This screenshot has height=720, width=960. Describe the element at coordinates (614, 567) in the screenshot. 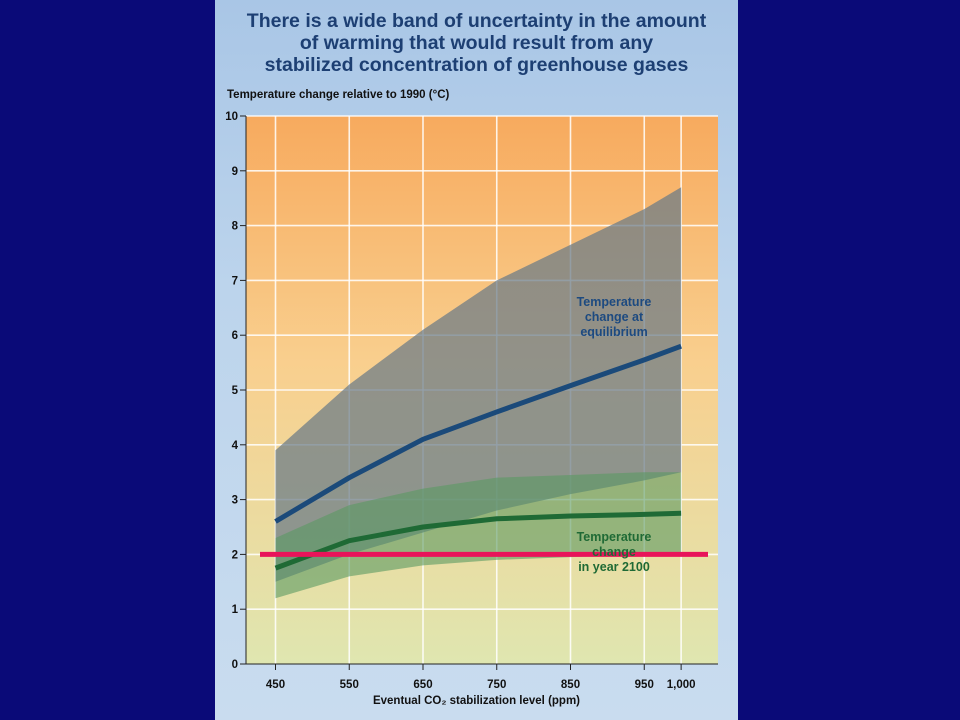

I see `series-label-1-line-2: in year 2100` at that location.